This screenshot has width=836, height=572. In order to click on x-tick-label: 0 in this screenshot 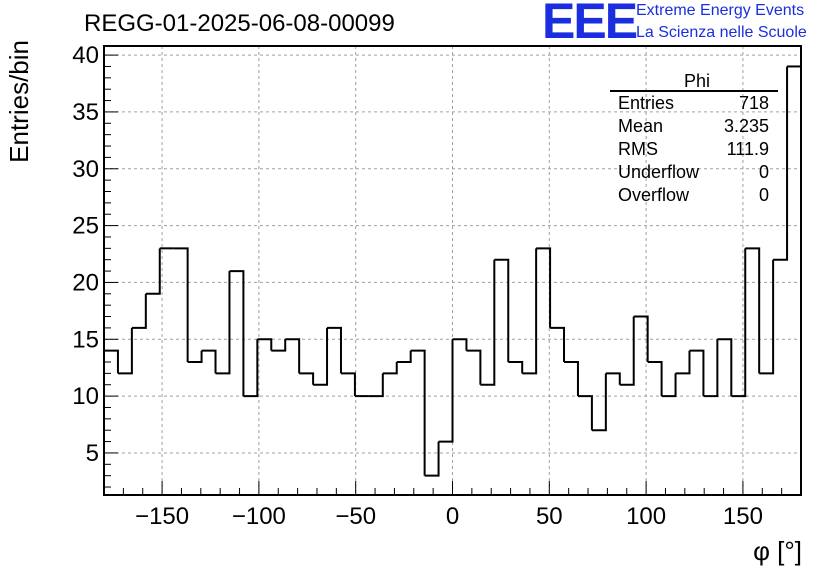, I will do `click(452, 516)`.